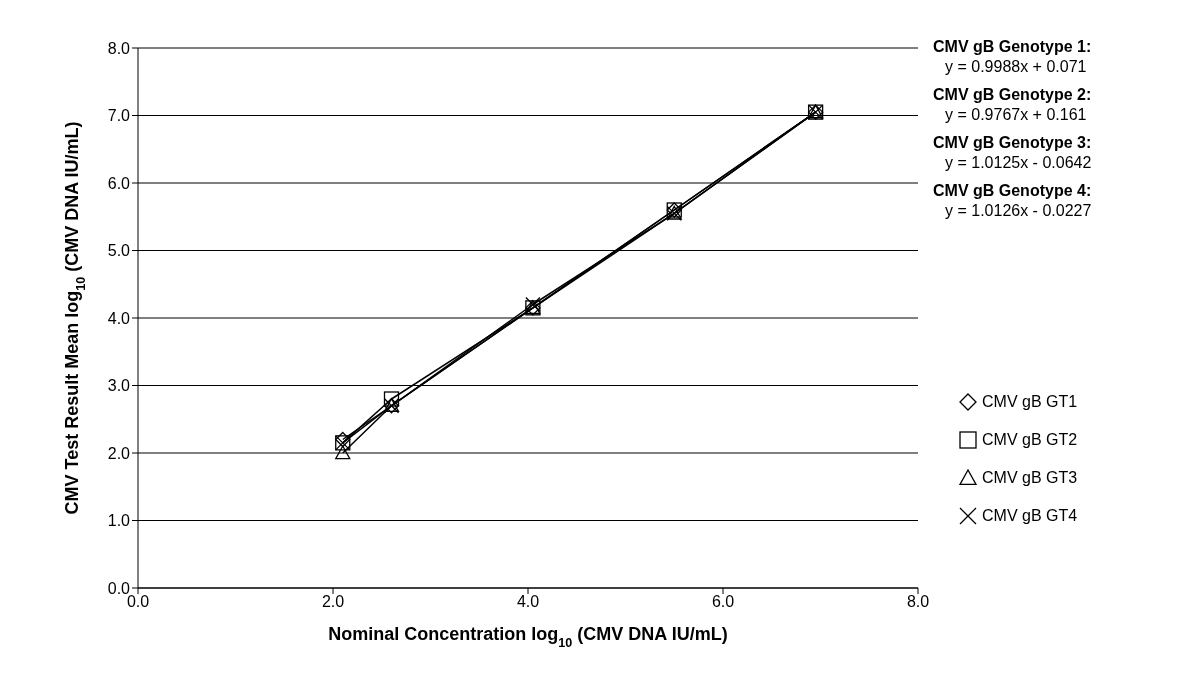 This screenshot has width=1197, height=682. Describe the element at coordinates (333, 602) in the screenshot. I see `x-tick-label: 2.0` at that location.